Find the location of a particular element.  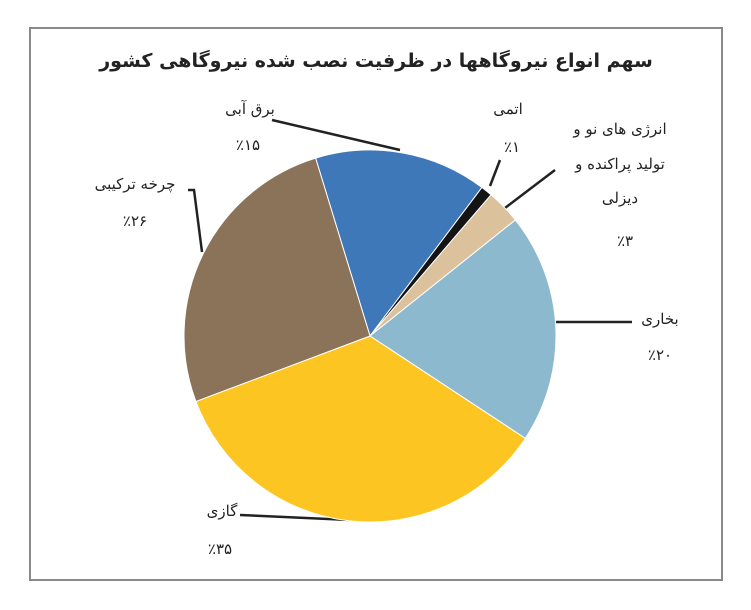

value-label: ٪۱۵ is located at coordinates (248, 145).